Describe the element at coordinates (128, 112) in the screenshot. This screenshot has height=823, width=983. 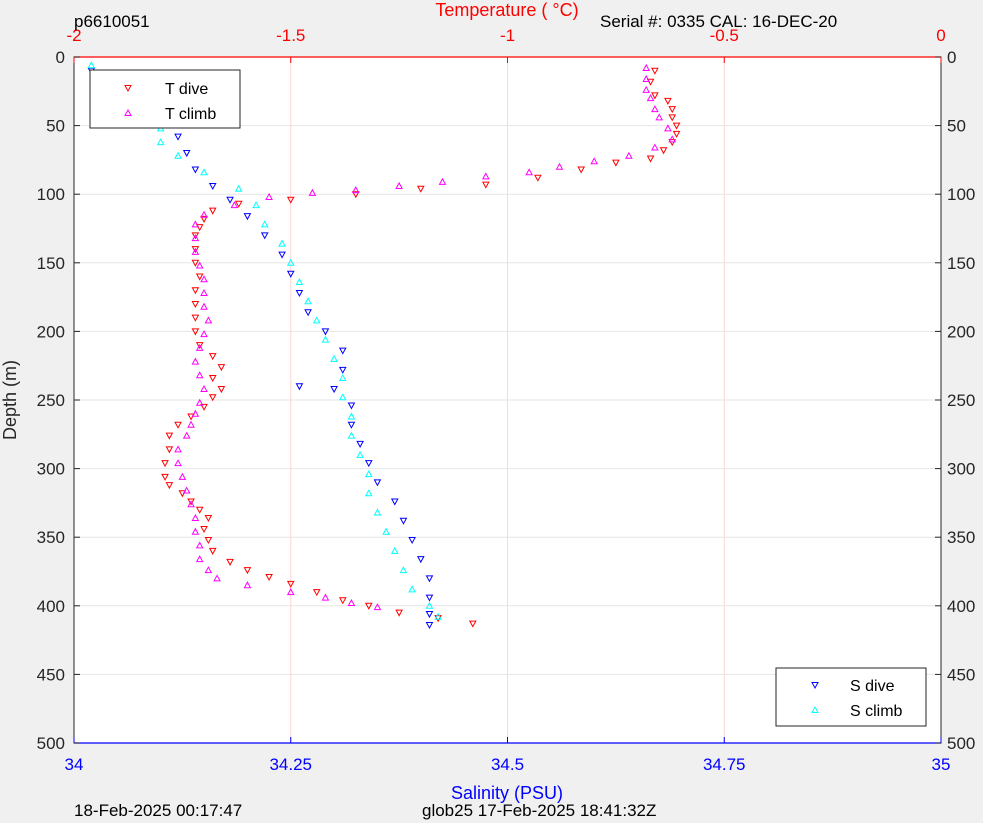
I see `legend-marker-t-climb` at that location.